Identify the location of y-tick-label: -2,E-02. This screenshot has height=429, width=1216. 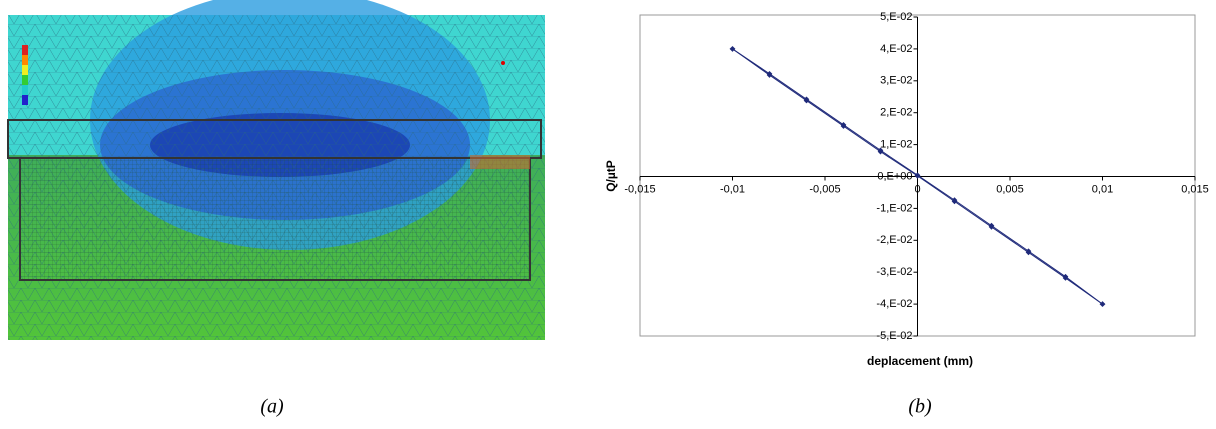
(894, 240).